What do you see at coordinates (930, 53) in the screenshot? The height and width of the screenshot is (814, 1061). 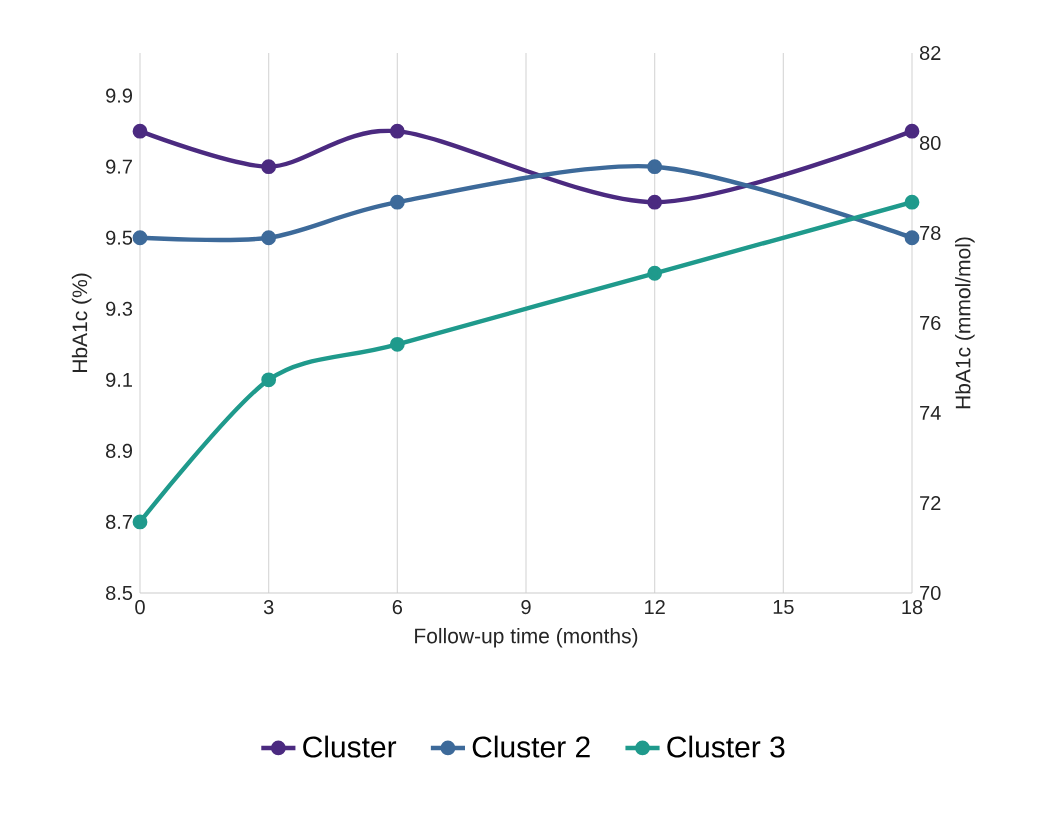 I see `y2-tick-label: 82` at bounding box center [930, 53].